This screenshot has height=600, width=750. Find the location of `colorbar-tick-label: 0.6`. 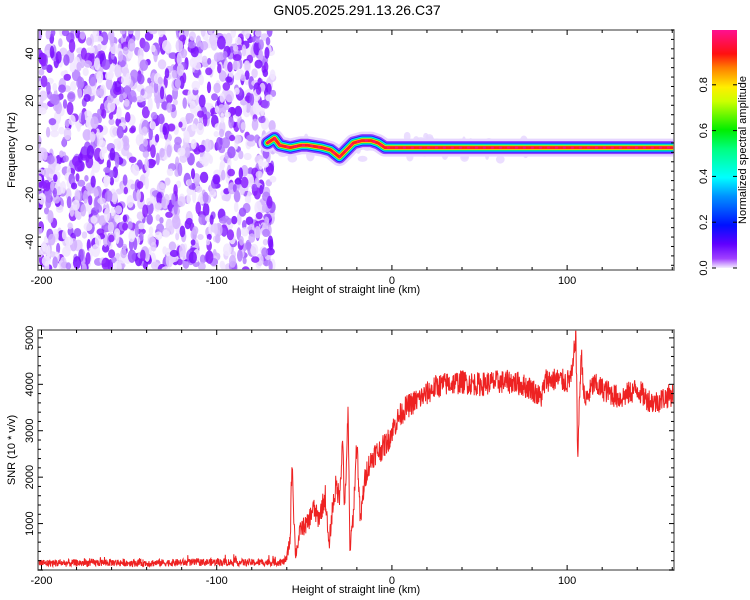

colorbar-tick-label: 0.6 is located at coordinates (704, 130).